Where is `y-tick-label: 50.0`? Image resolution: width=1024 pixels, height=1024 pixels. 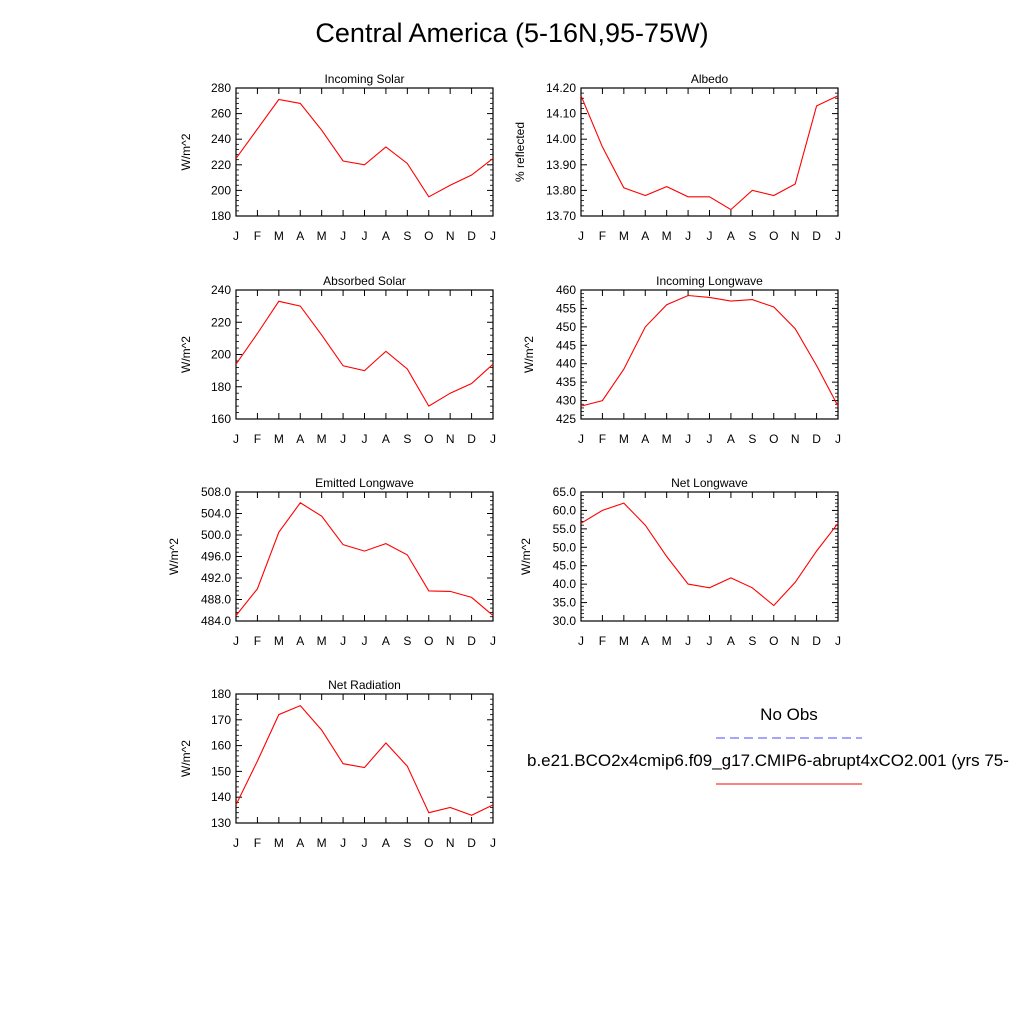
y-tick-label: 50.0 is located at coordinates (565, 547).